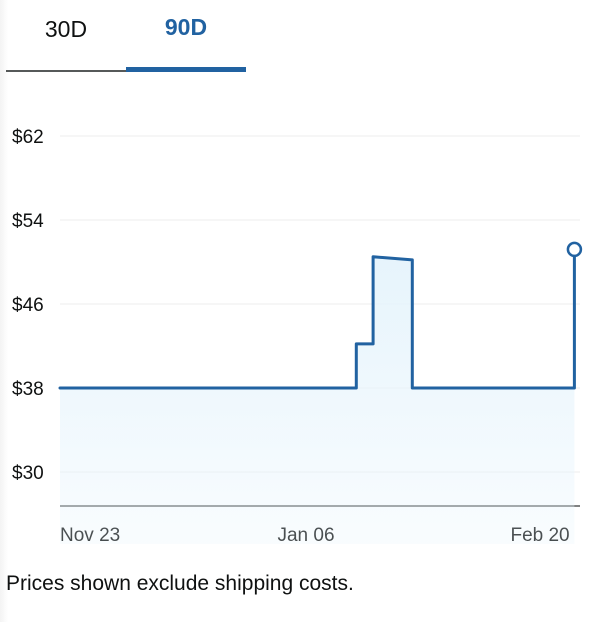  What do you see at coordinates (186, 36) in the screenshot?
I see `tab-90d: 90D` at bounding box center [186, 36].